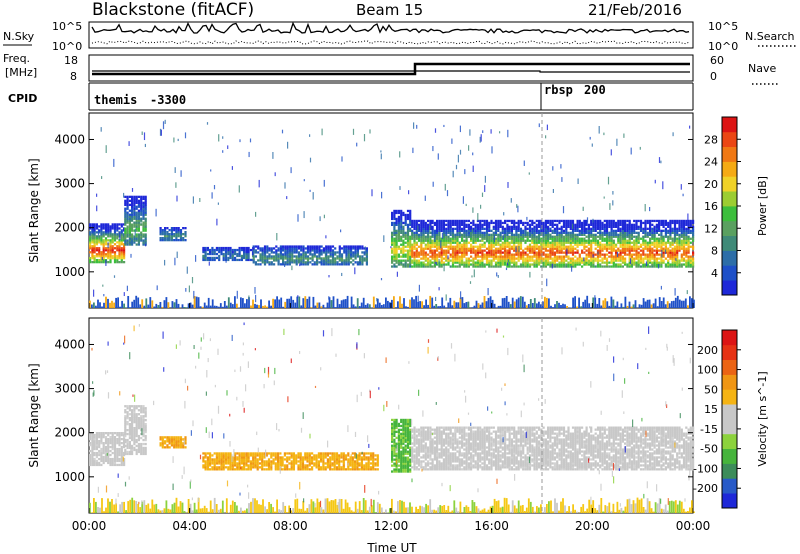  I want to click on nsearch-scale-lo: 10^0, so click(723, 46).